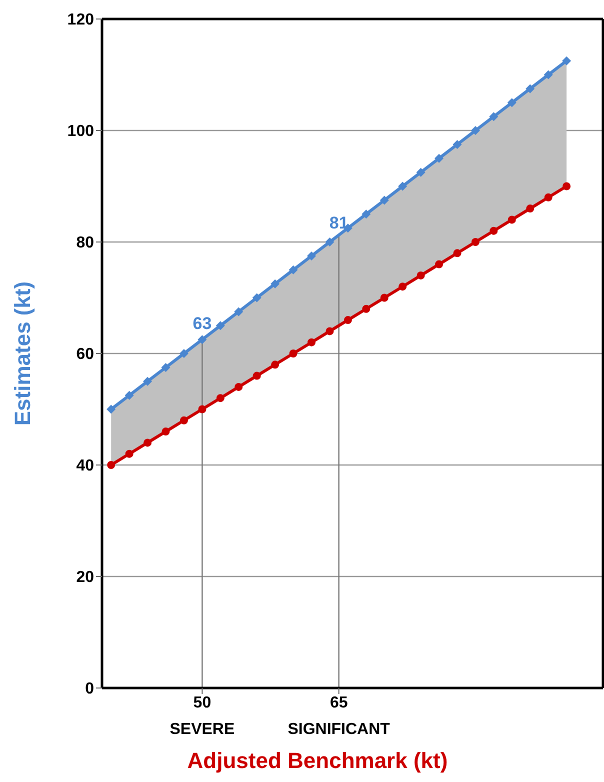 The width and height of the screenshot is (604, 782). Describe the element at coordinates (202, 729) in the screenshot. I see `ref-line-label: SEVERE` at that location.